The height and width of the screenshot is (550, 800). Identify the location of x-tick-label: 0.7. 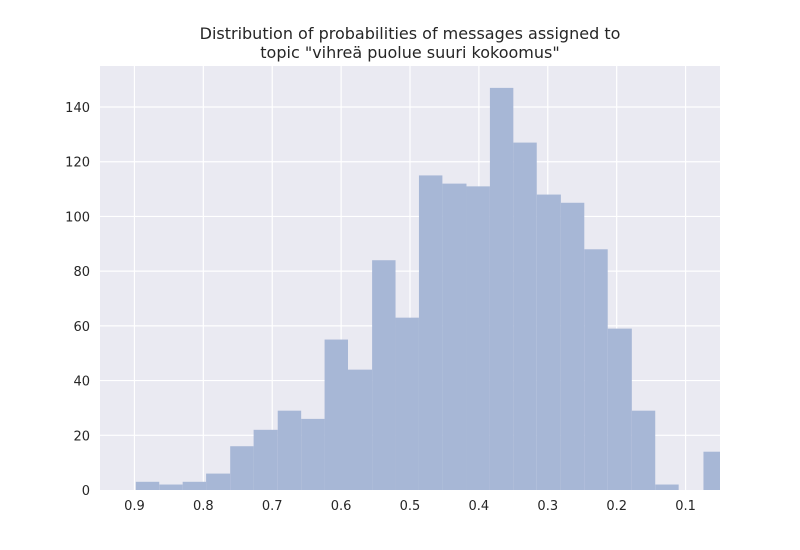
(272, 506).